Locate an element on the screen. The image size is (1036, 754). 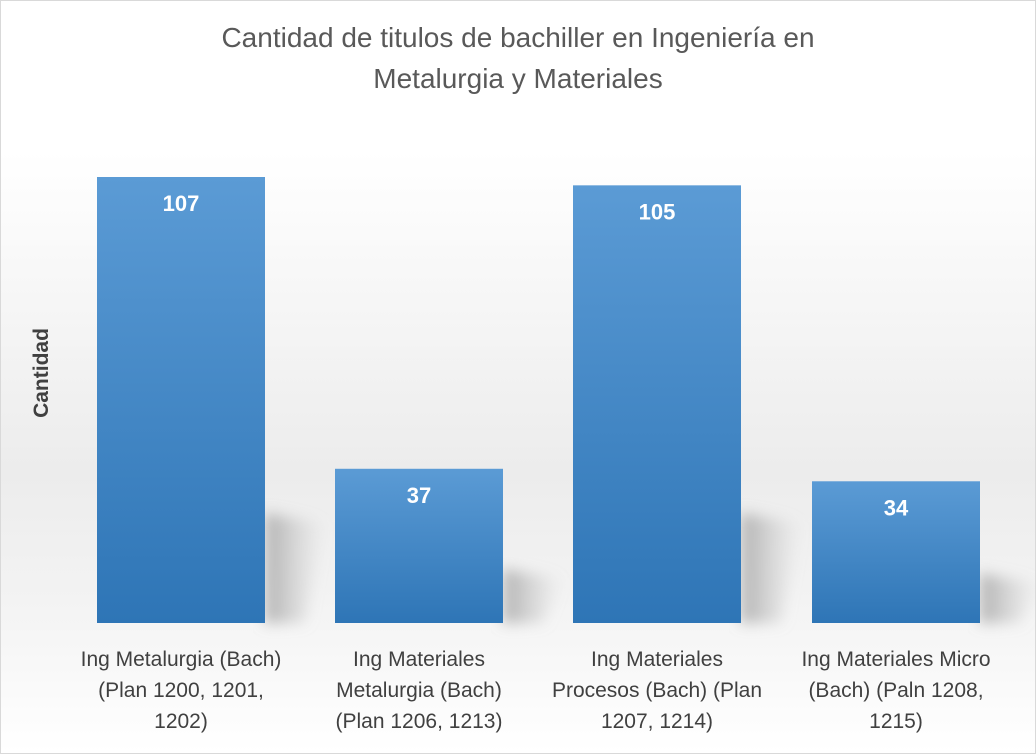
x-tick-label-line: 1202) is located at coordinates (181, 721).